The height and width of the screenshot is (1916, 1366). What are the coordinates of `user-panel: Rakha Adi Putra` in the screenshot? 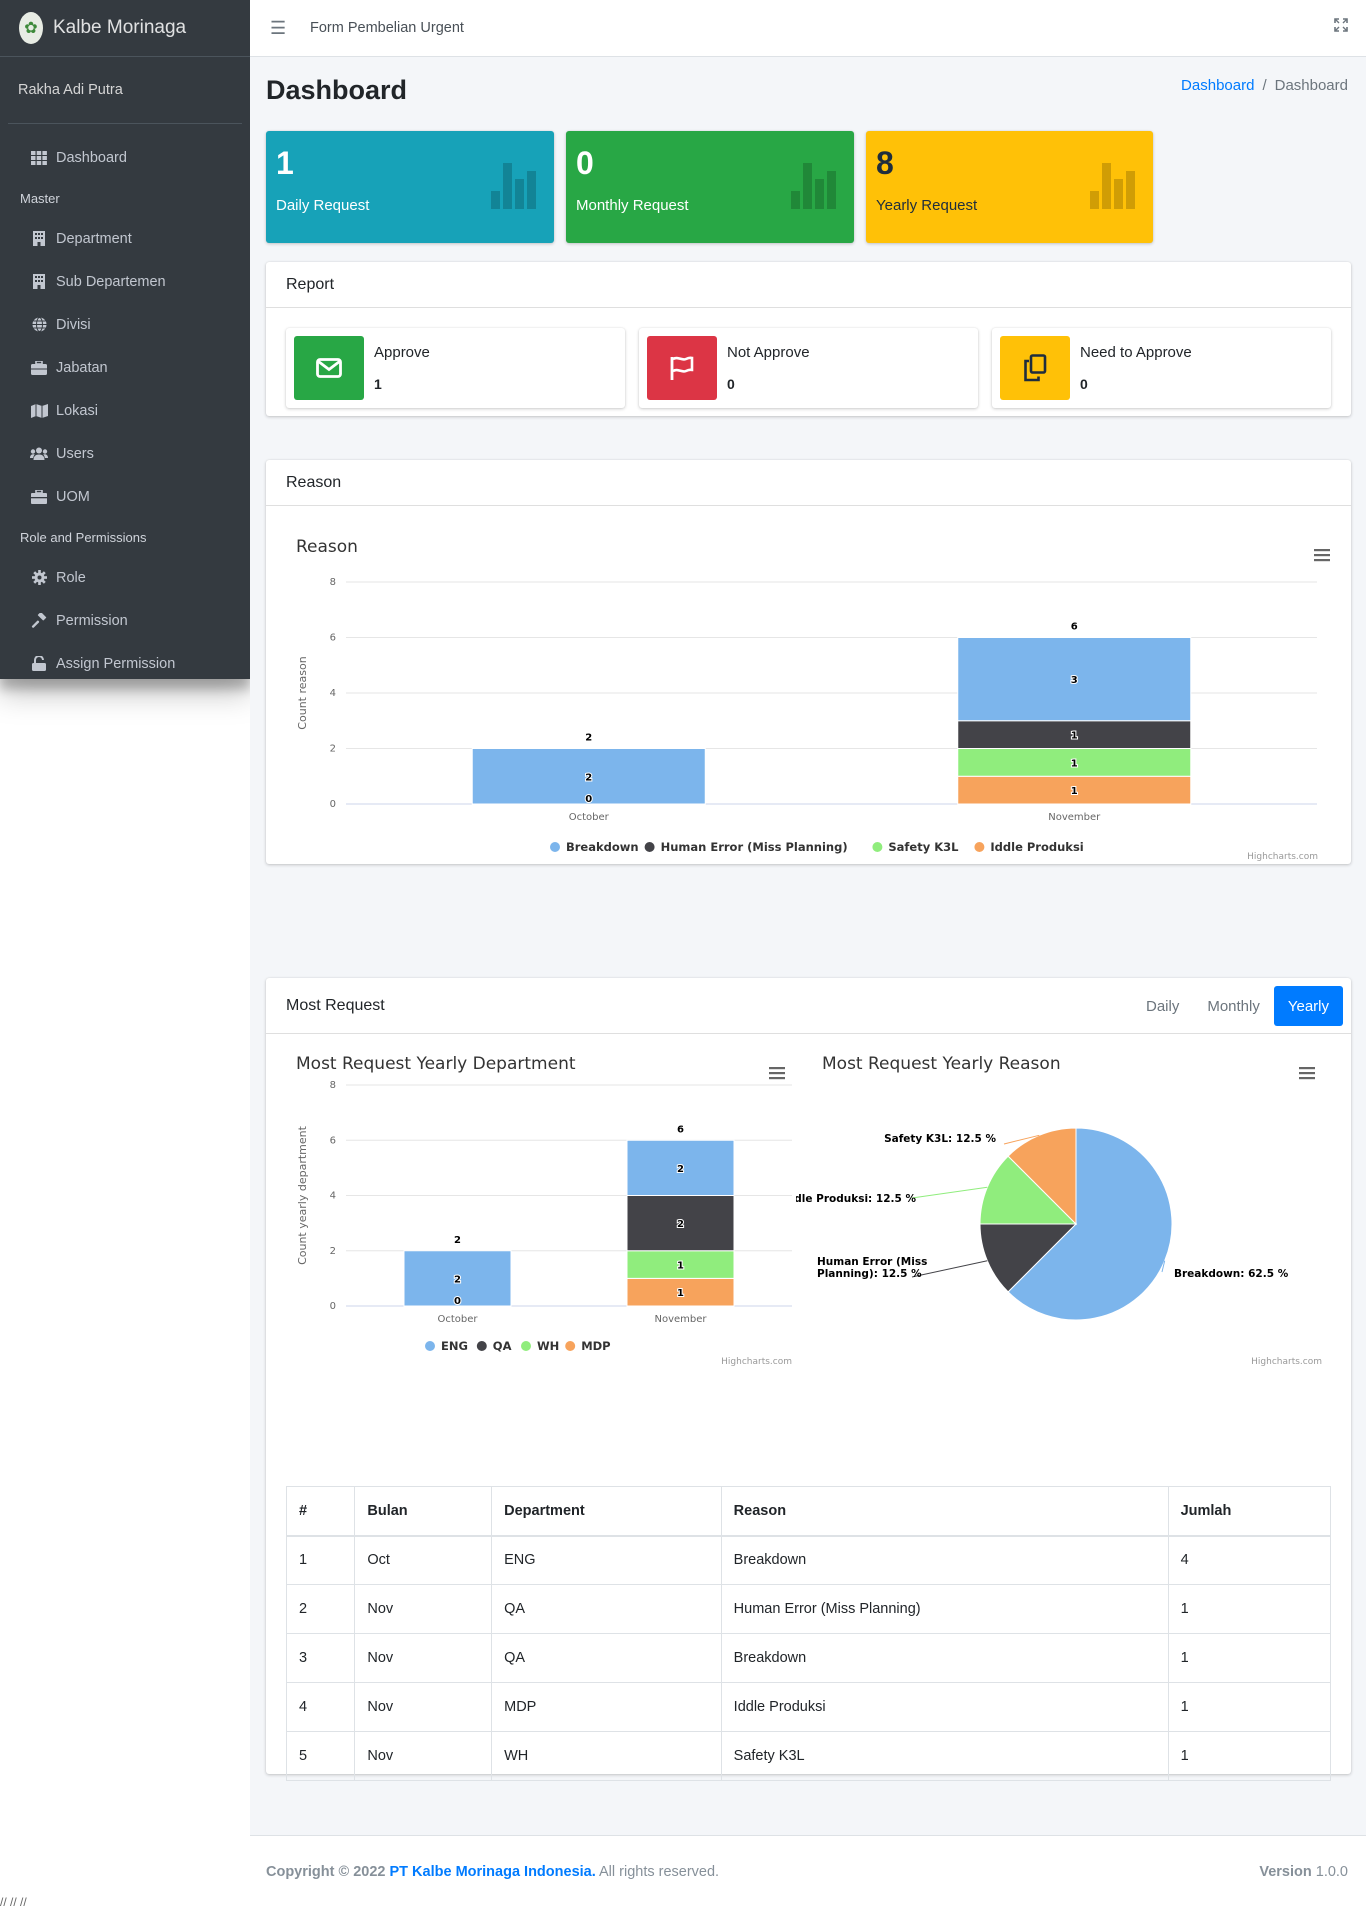 It's located at (125, 90).